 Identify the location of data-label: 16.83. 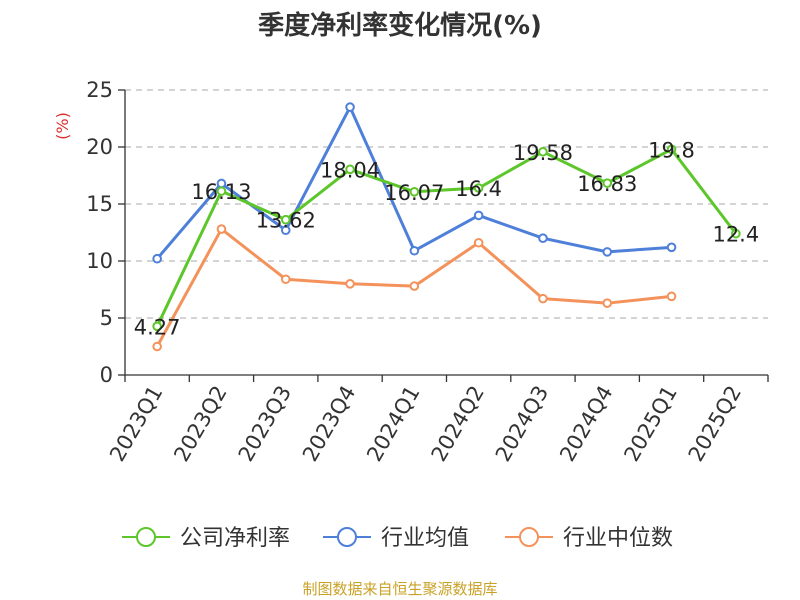
(607, 184).